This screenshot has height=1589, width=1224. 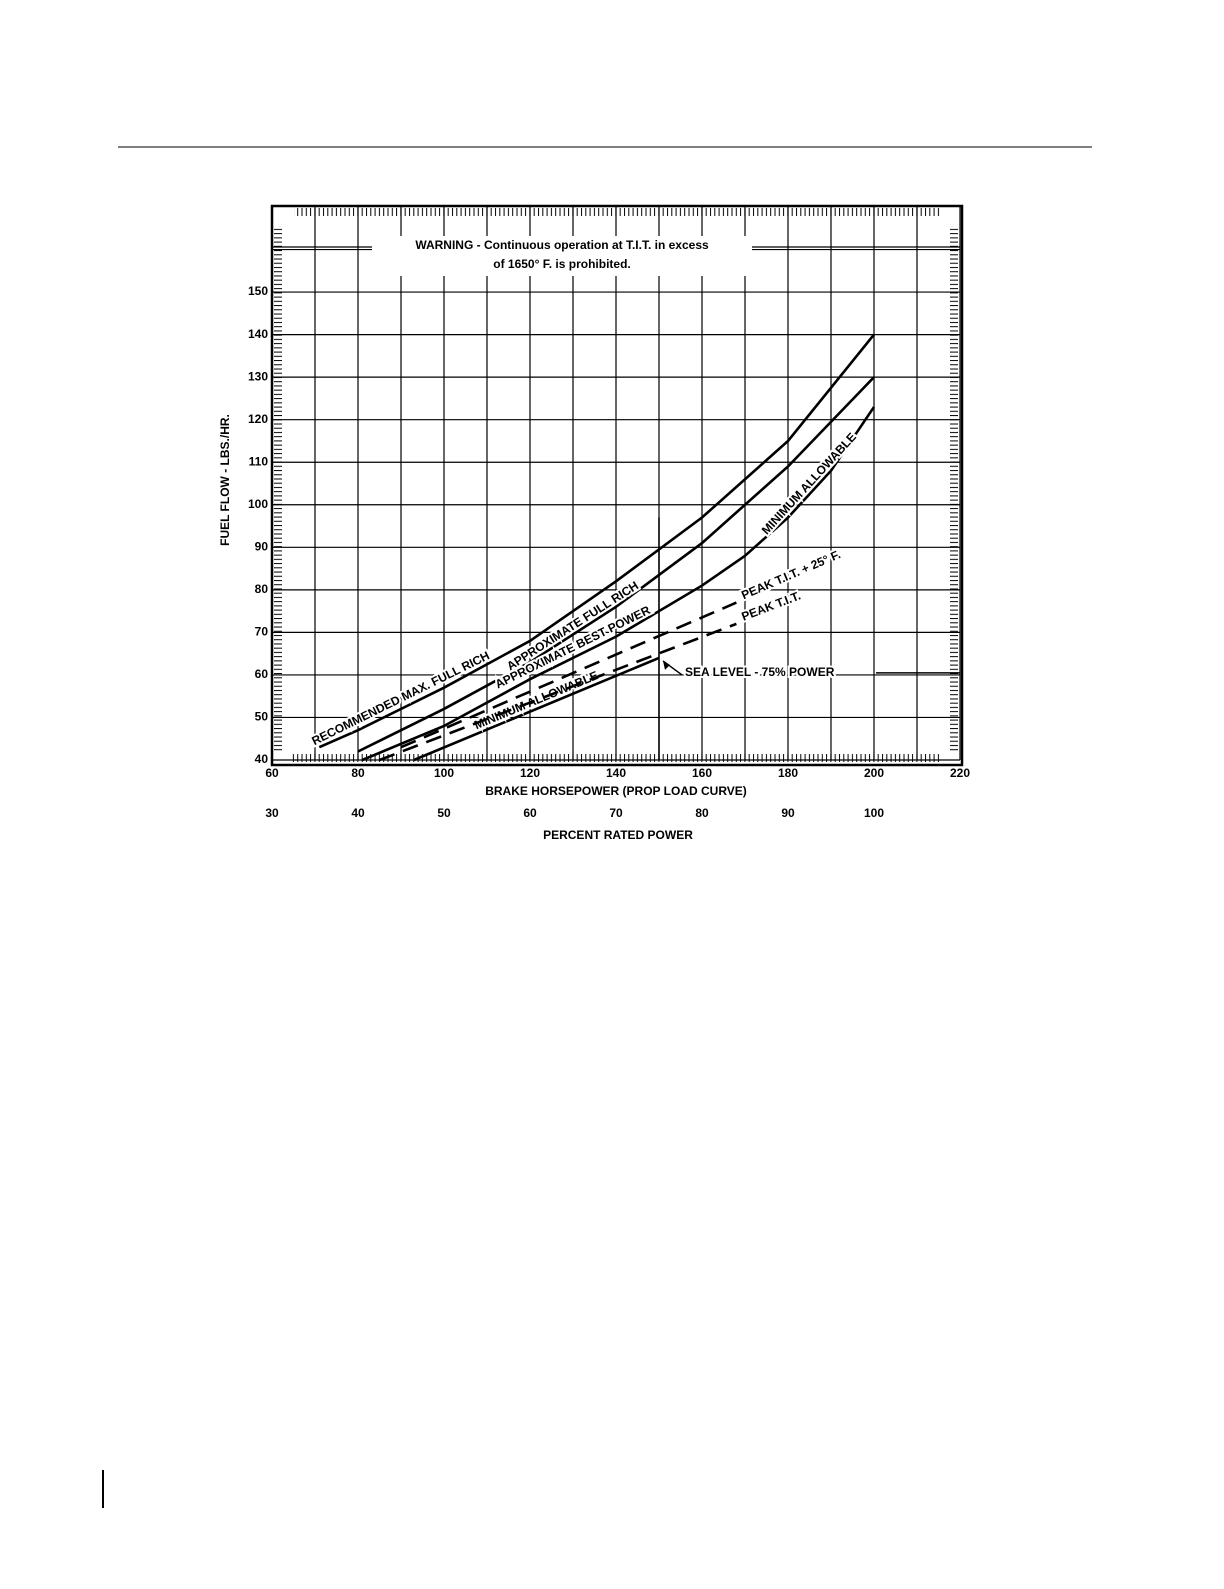 I want to click on x-tick-label: 180, so click(x=788, y=773).